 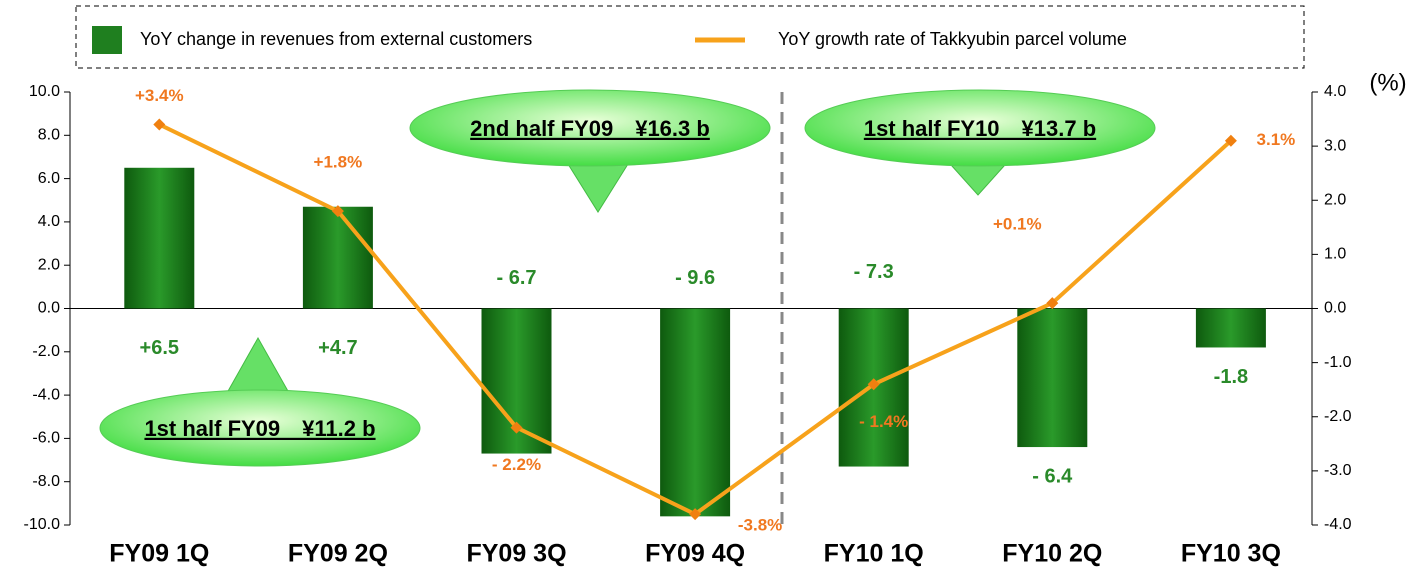 I want to click on bar-label: - 6.4, so click(x=1052, y=476).